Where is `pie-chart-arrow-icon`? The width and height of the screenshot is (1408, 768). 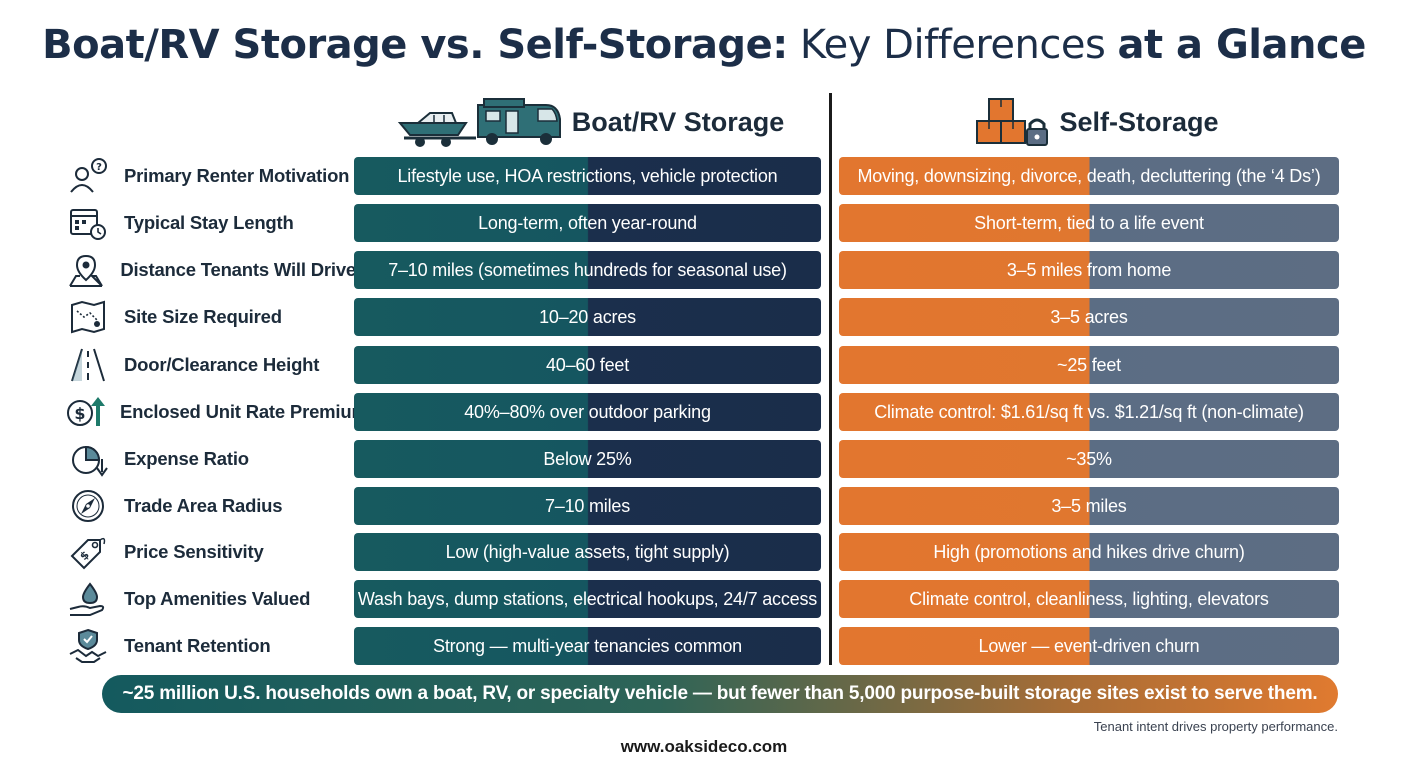 pie-chart-arrow-icon is located at coordinates (88, 459).